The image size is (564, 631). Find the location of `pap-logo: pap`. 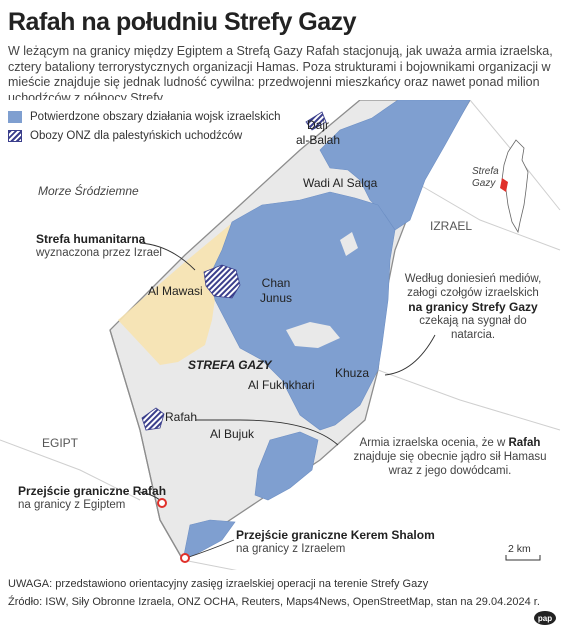

pap-logo: pap is located at coordinates (545, 618).